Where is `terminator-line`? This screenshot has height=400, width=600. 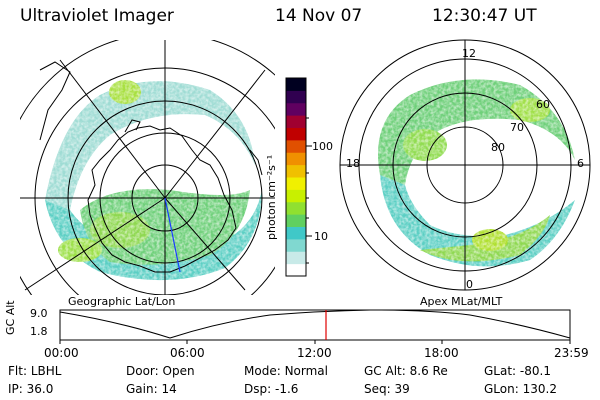 terminator-line is located at coordinates (172, 235).